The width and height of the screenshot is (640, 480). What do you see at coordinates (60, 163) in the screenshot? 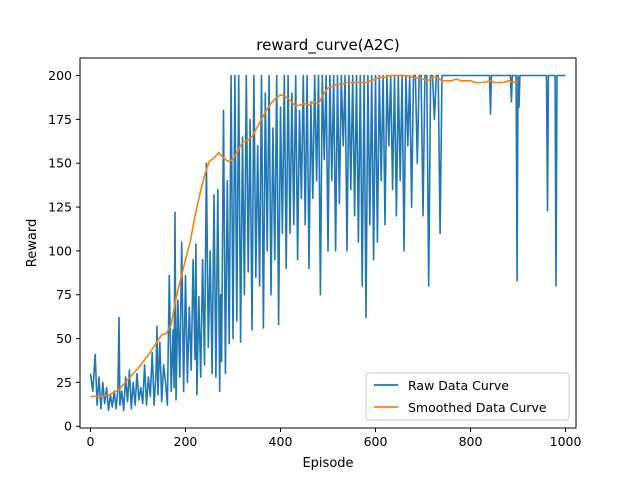
I see `y-tick-label: 150` at bounding box center [60, 163].